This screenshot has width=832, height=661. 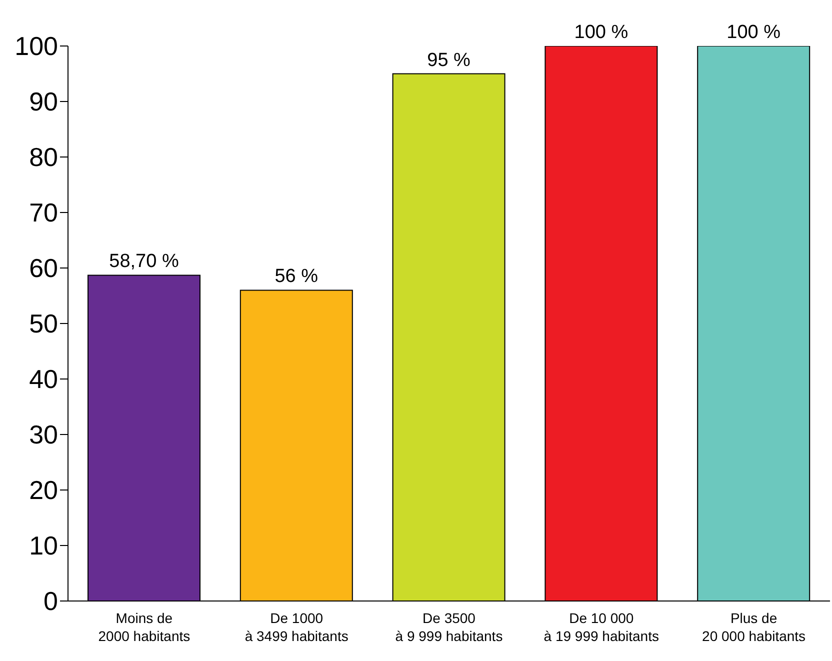 I want to click on y-tick-label: 60, so click(x=43, y=268).